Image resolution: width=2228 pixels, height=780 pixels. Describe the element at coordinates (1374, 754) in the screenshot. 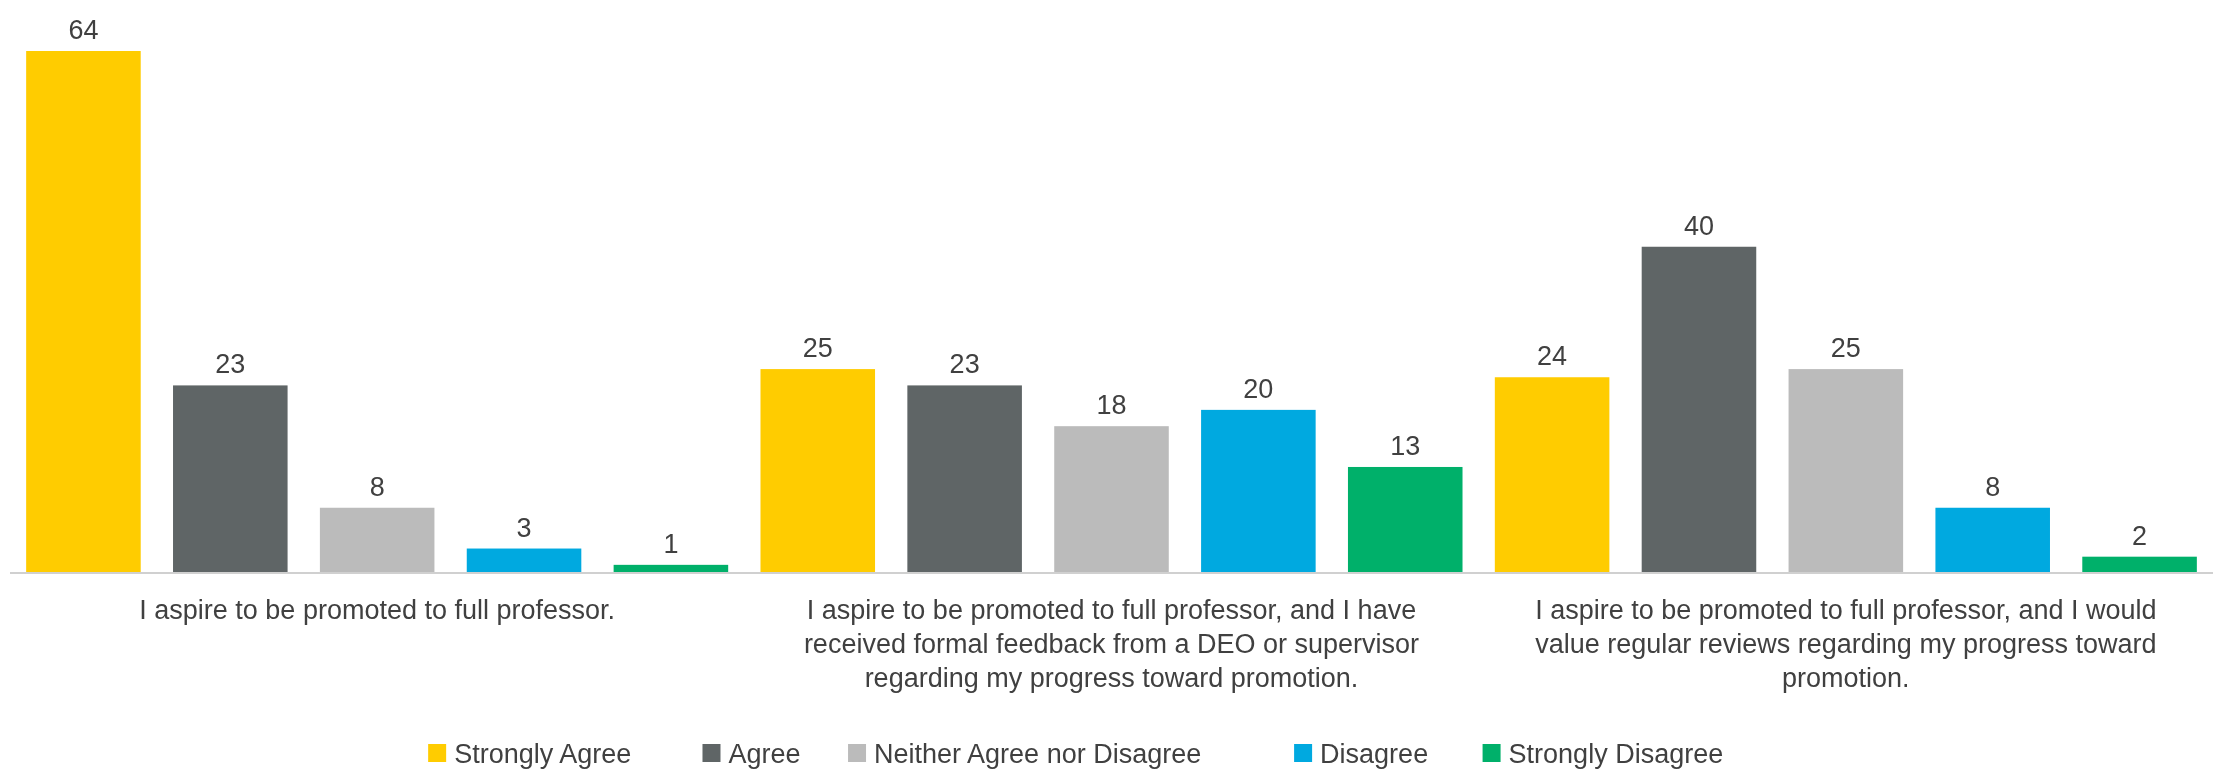

I see `legend-label: Disagree` at that location.